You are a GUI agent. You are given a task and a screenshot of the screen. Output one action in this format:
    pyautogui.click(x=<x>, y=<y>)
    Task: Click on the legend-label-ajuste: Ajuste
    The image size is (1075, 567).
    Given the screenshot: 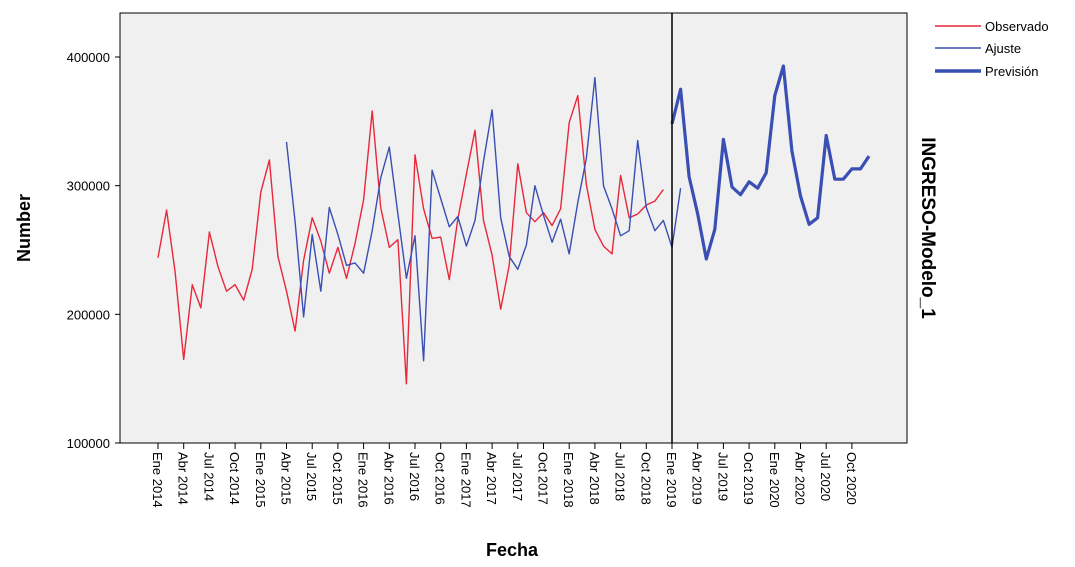 What is the action you would take?
    pyautogui.click(x=1003, y=48)
    